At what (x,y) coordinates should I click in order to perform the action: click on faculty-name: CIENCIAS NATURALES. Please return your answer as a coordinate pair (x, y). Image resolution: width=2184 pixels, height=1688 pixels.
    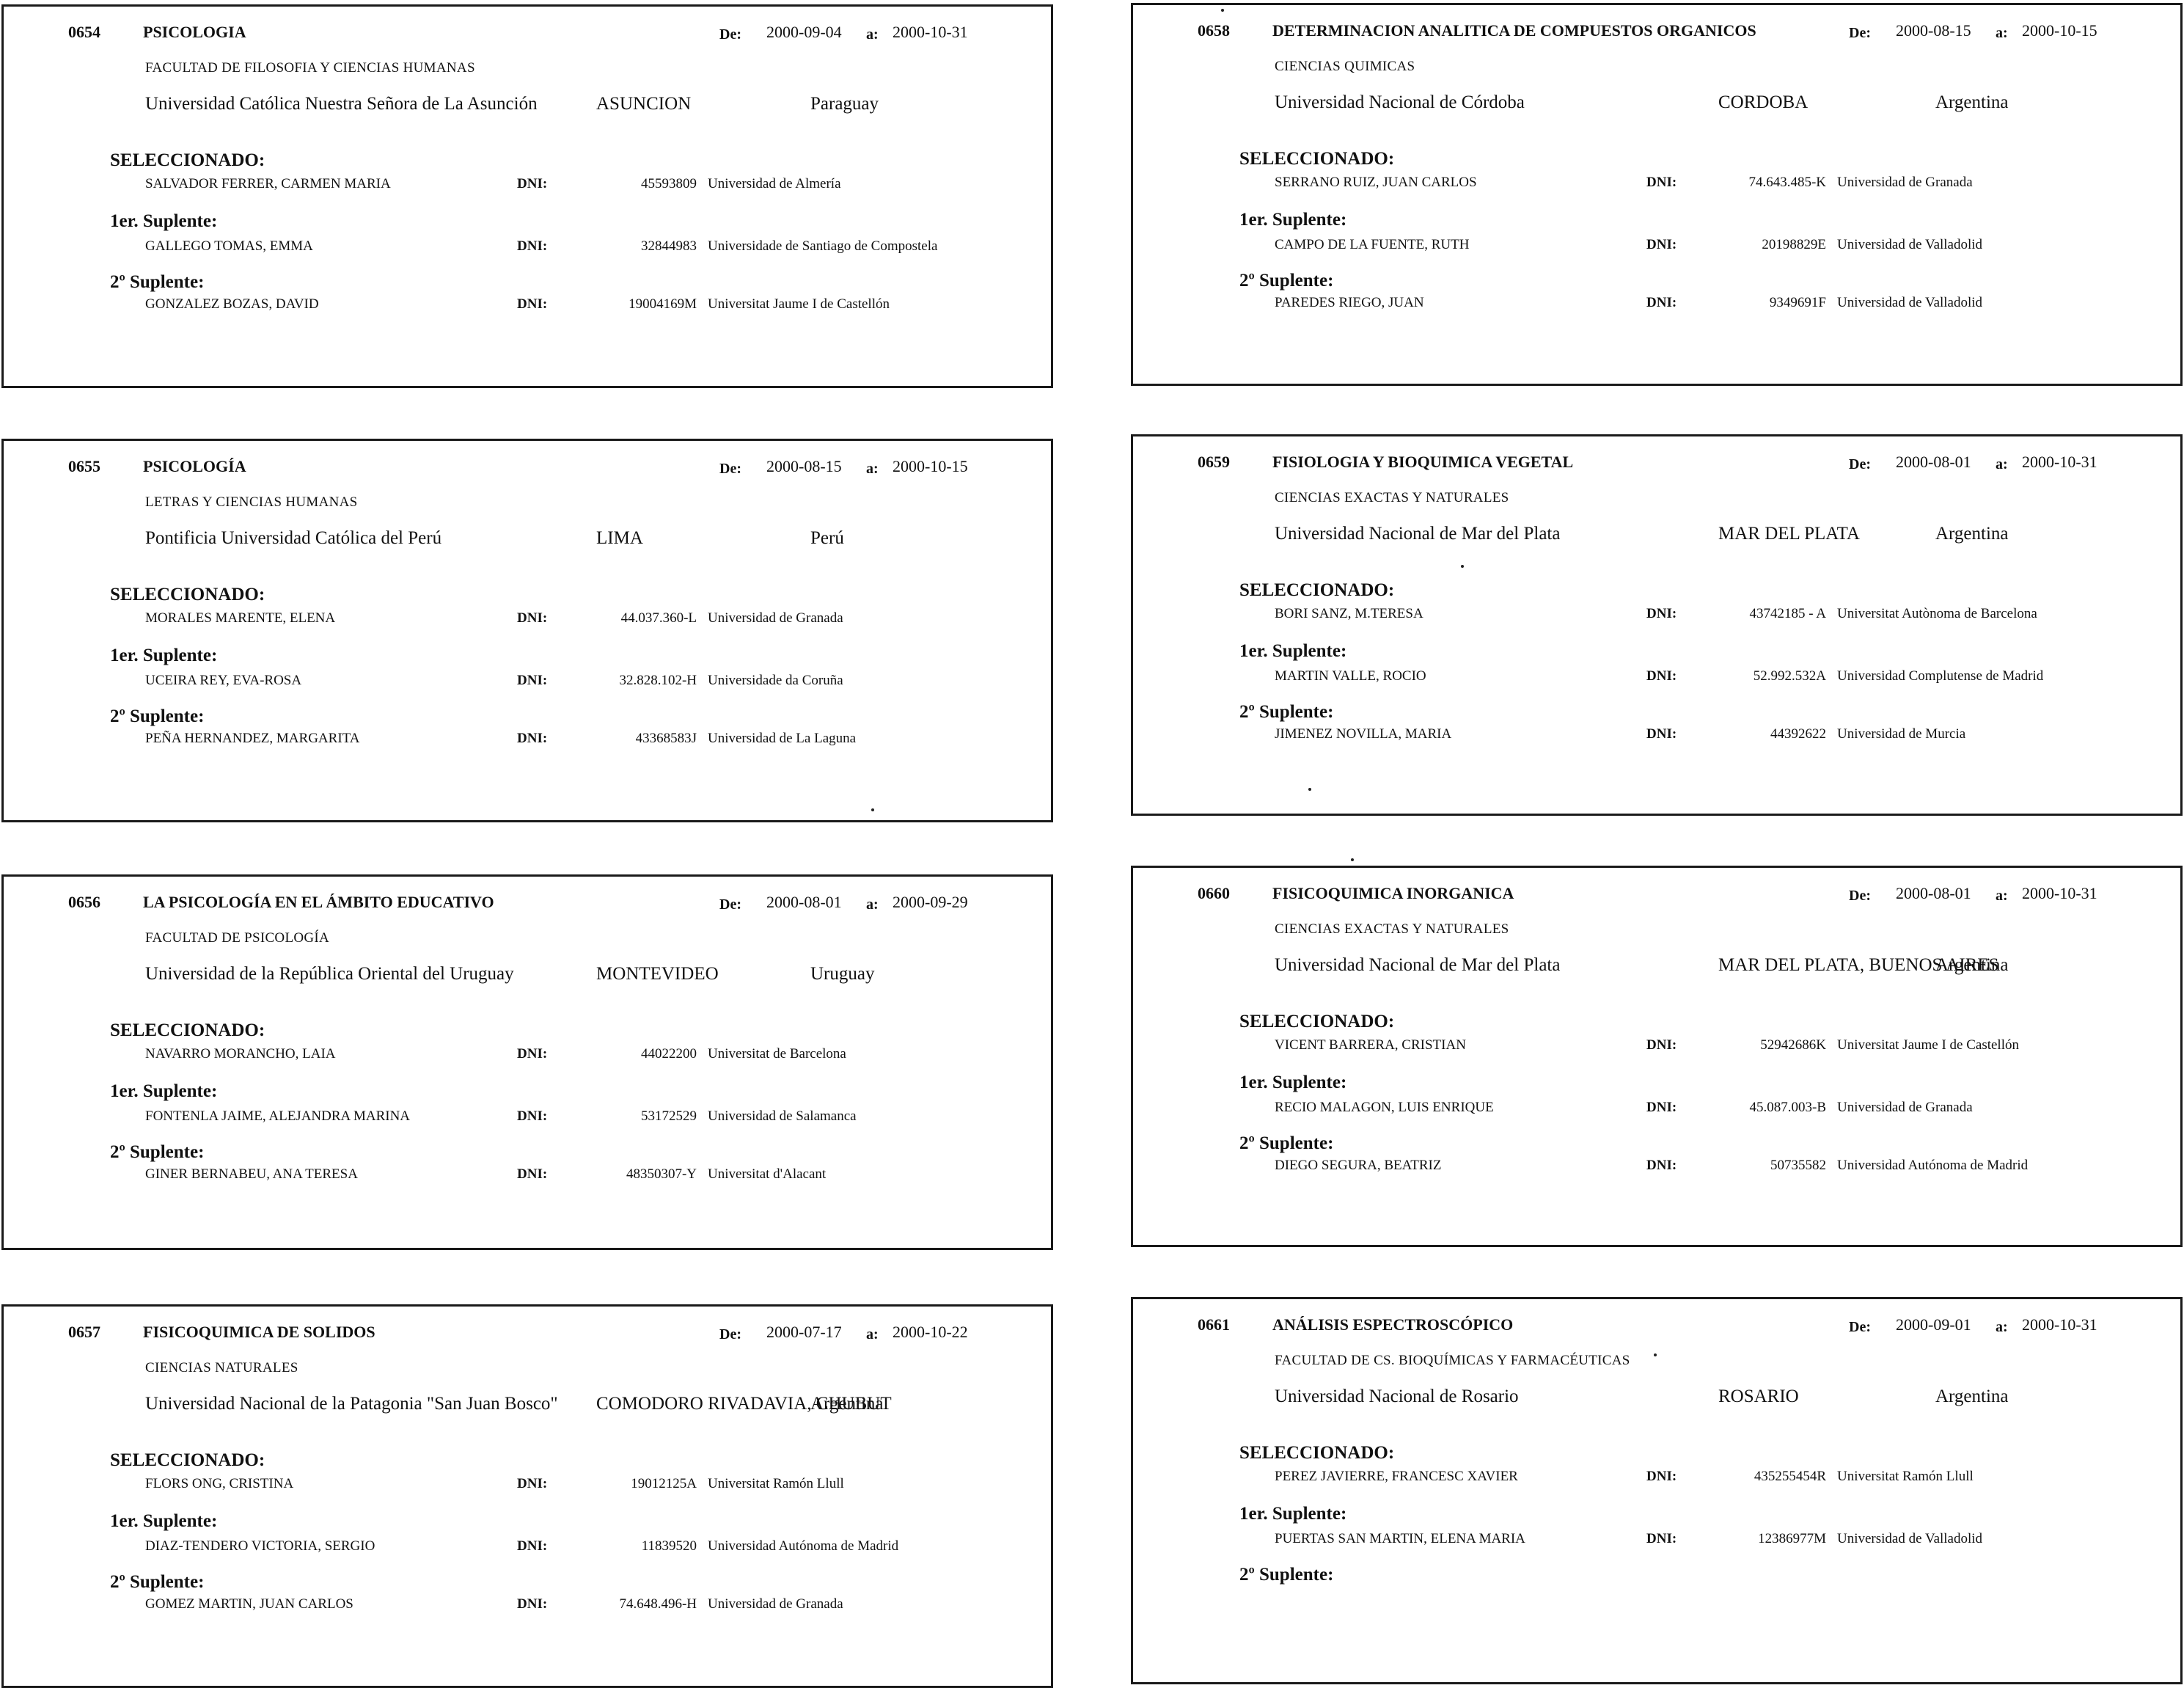
    Looking at the image, I should click on (221, 1367).